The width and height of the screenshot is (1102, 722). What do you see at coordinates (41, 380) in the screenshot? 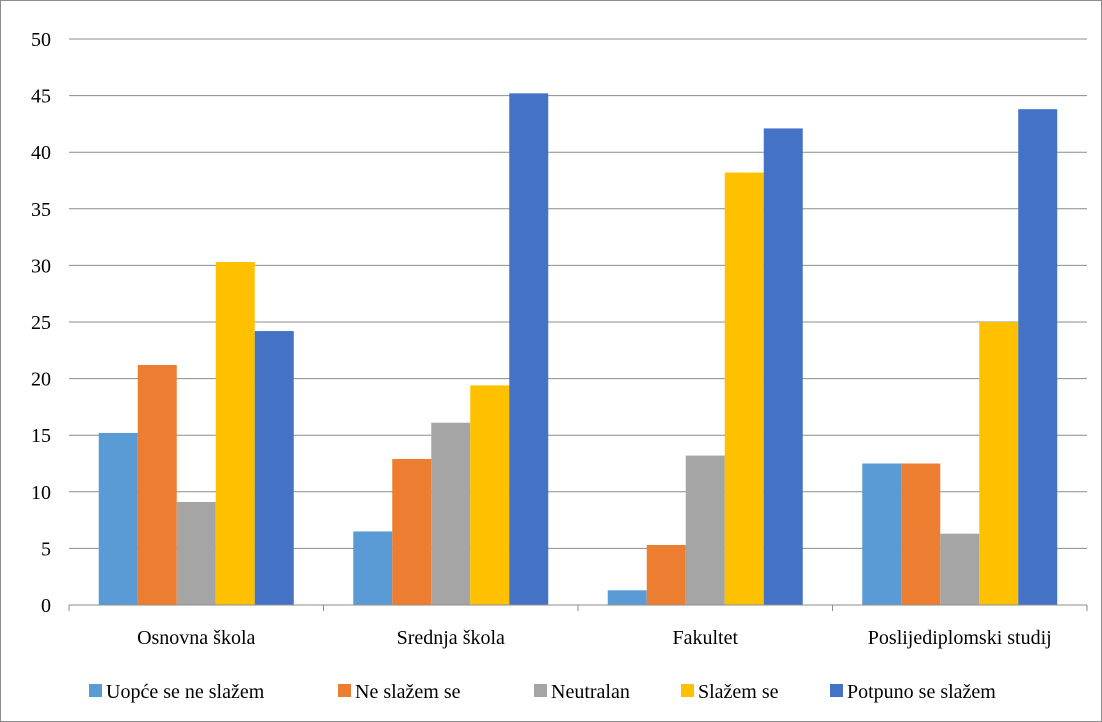
I see `y-tick-label: 20` at bounding box center [41, 380].